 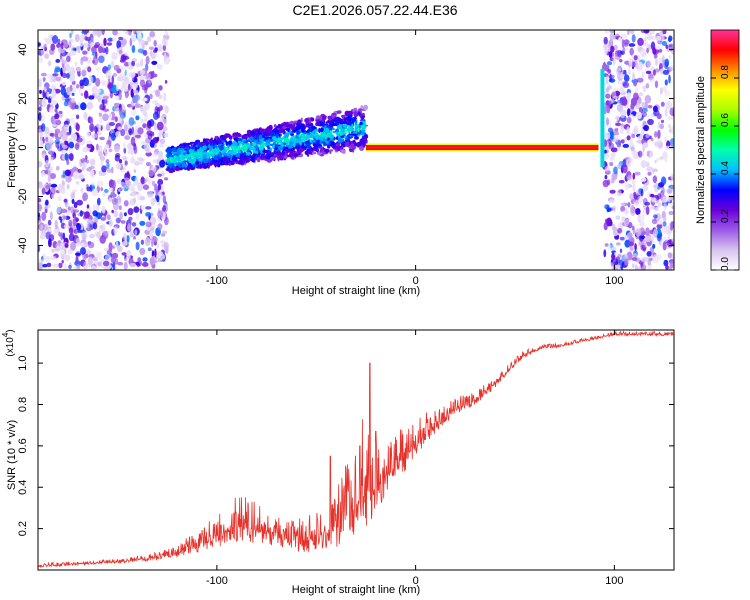 What do you see at coordinates (12, 455) in the screenshot?
I see `snr-y-label: SNR (10 * v/v)` at bounding box center [12, 455].